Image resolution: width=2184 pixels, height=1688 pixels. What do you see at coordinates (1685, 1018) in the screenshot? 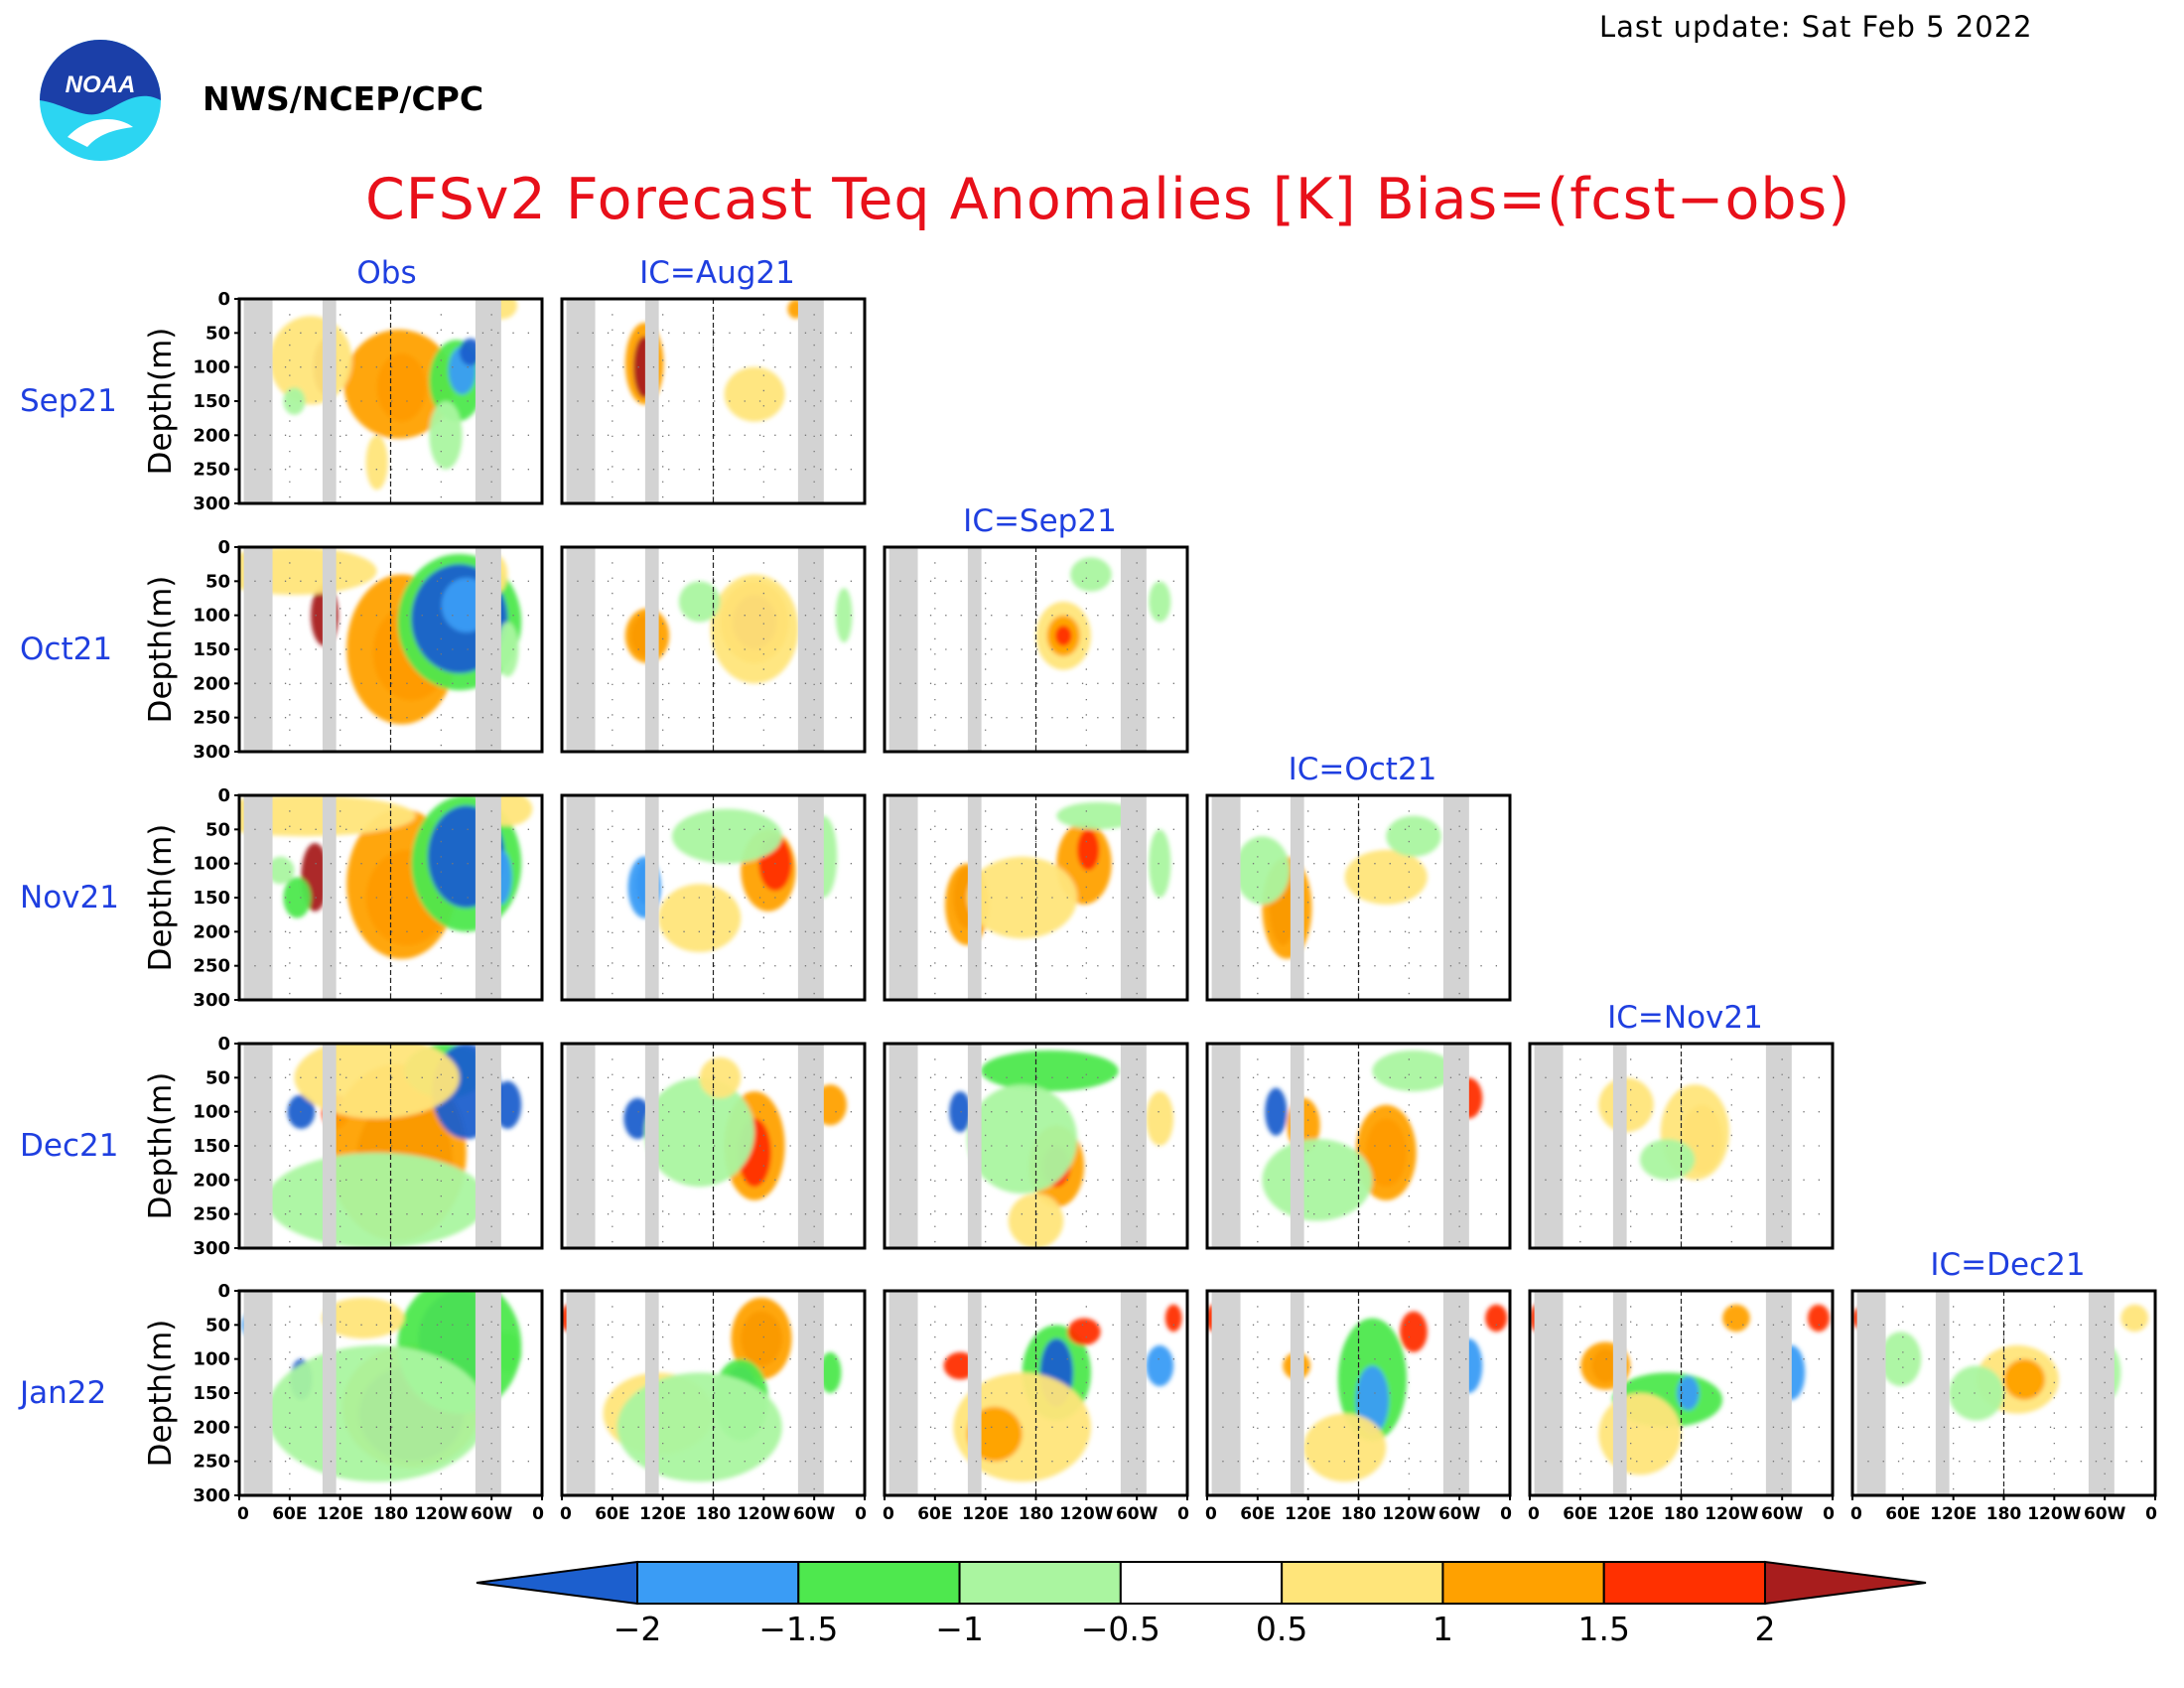
I see `column-title: IC=Nov21` at bounding box center [1685, 1018].